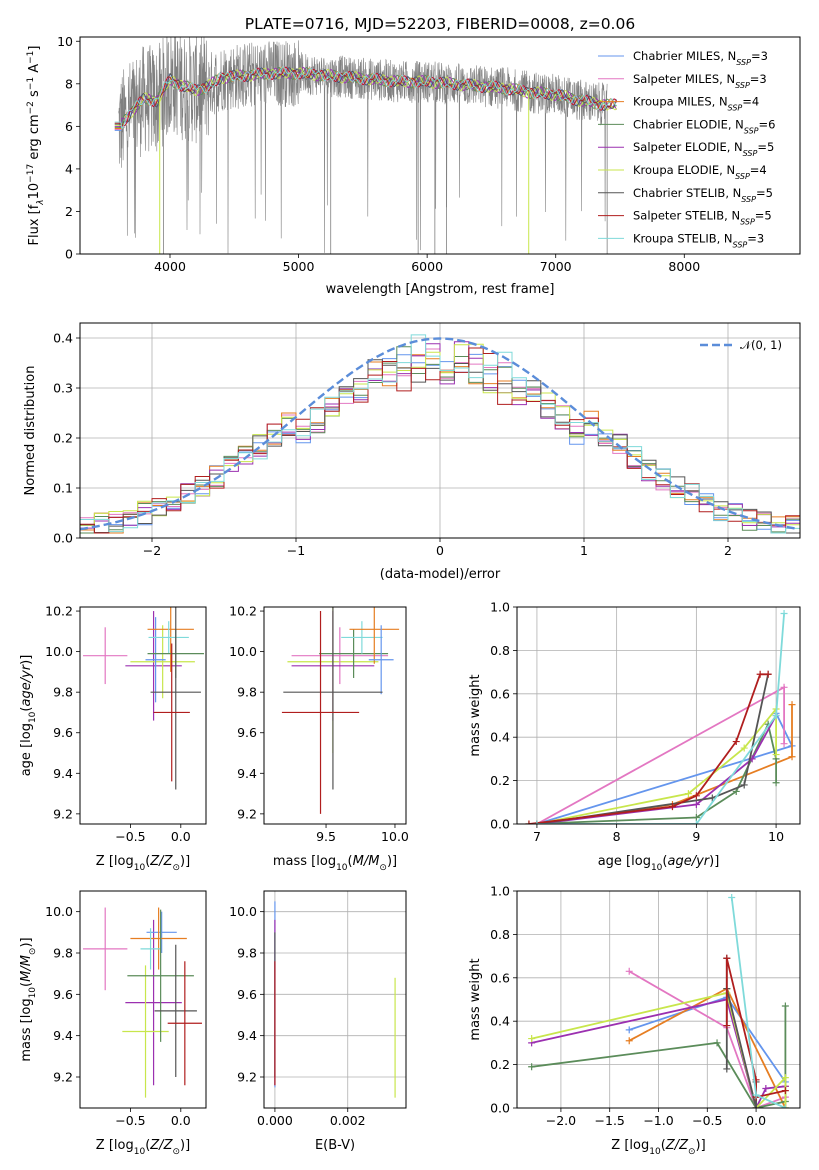  I want to click on mass-vs-Z-axes: −0.5 0.0 9.2 9.4 9.6 9.8 10.0, so click(118, 1016).